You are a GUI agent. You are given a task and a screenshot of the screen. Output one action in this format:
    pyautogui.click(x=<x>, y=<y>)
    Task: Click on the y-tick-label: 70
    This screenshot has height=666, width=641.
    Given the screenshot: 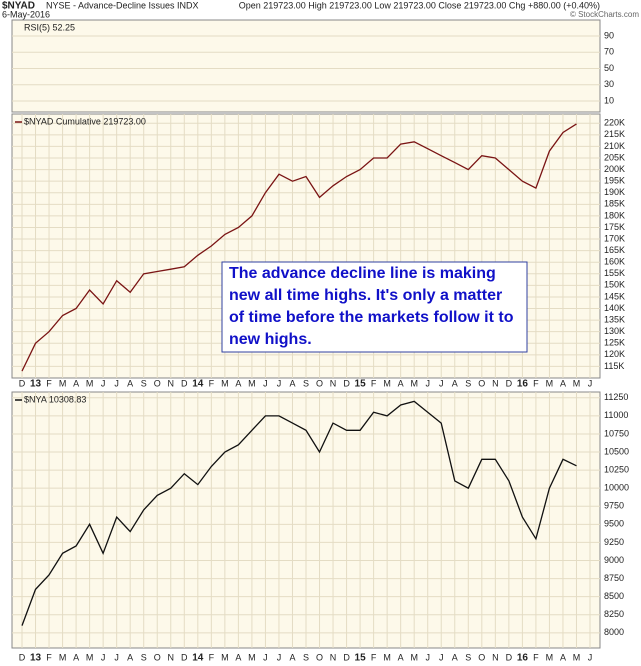 What is the action you would take?
    pyautogui.click(x=609, y=52)
    